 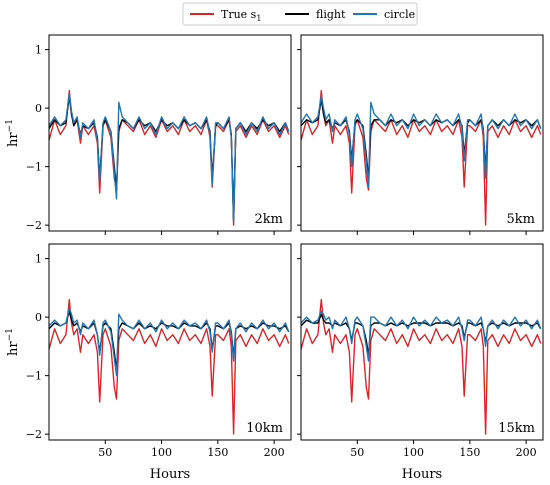 What do you see at coordinates (264, 428) in the screenshot?
I see `panel-label: 10km` at bounding box center [264, 428].